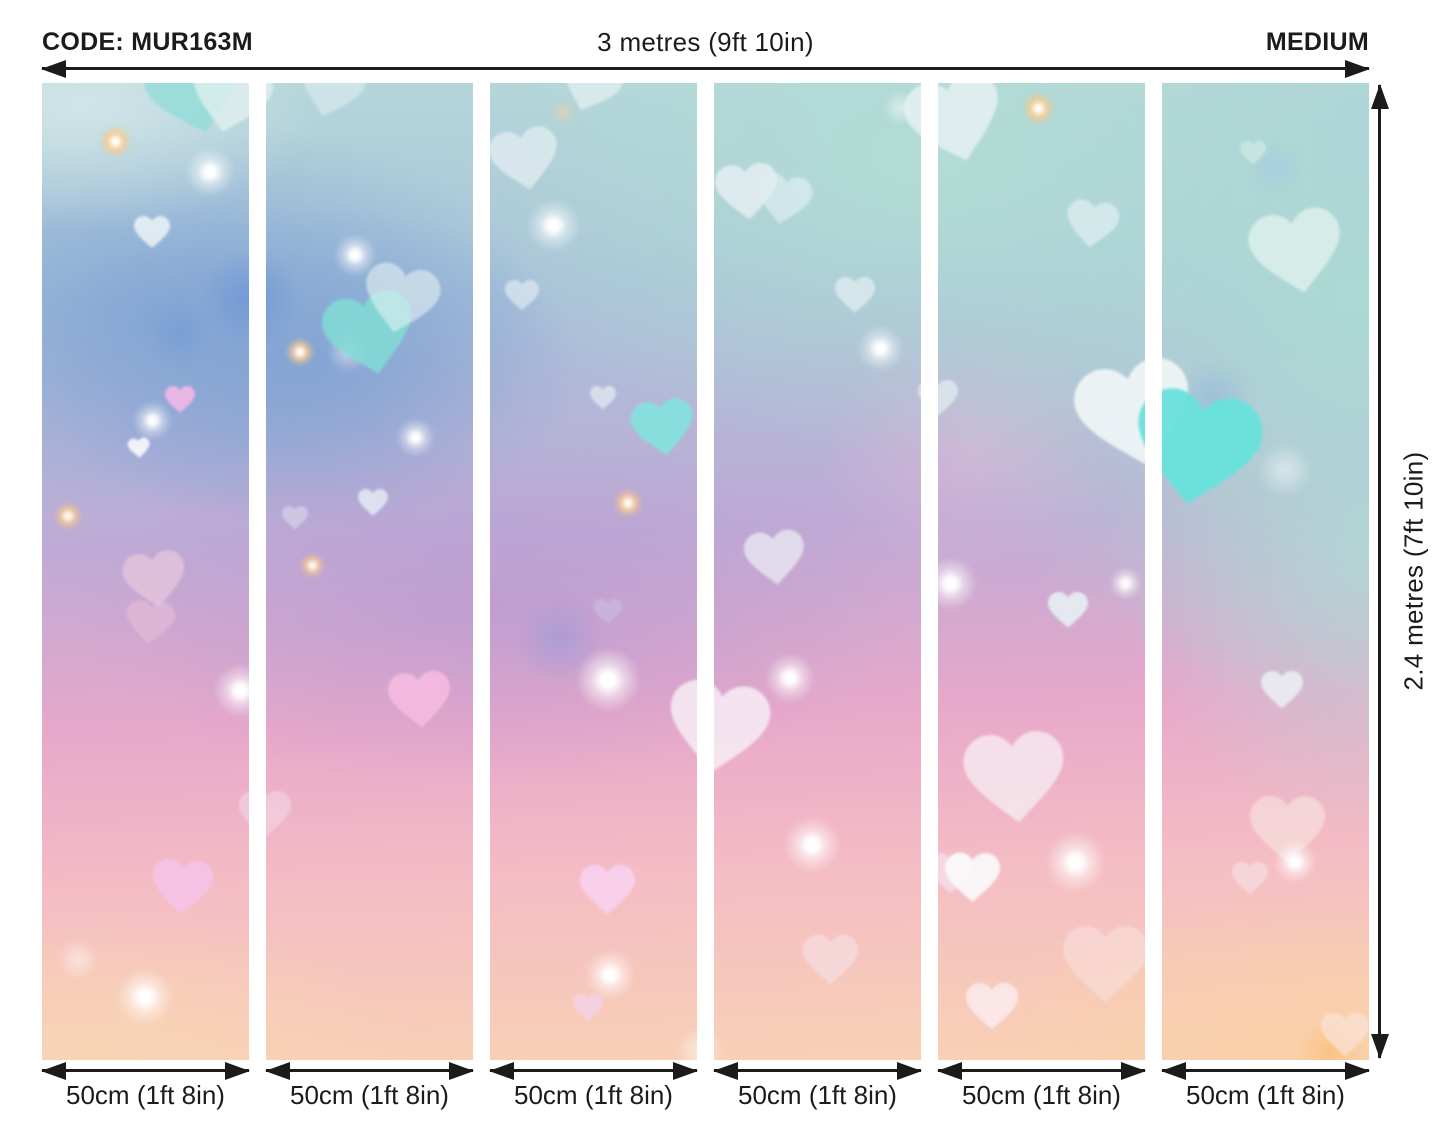 The image size is (1445, 1126). What do you see at coordinates (1317, 42) in the screenshot?
I see `size-name-label: MEDIUM` at bounding box center [1317, 42].